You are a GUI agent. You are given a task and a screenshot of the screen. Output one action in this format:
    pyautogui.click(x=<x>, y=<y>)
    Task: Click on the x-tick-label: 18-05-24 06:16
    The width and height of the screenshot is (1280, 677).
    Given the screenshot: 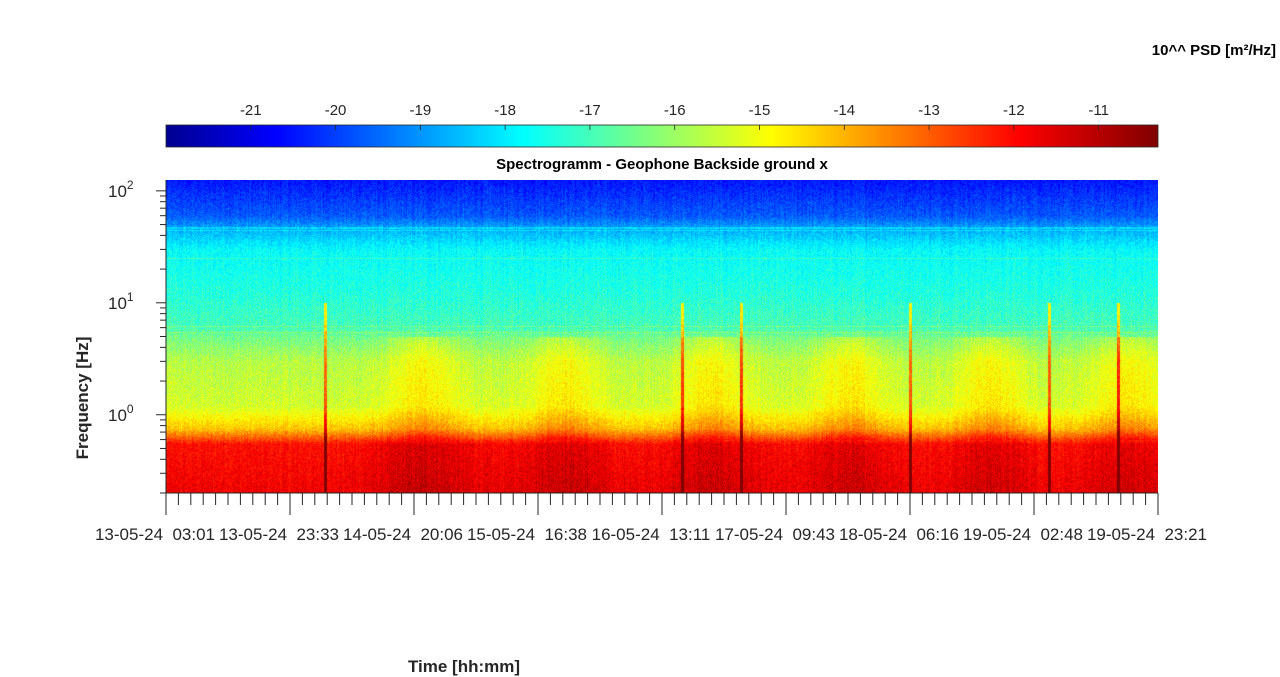 What is the action you would take?
    pyautogui.click(x=899, y=534)
    